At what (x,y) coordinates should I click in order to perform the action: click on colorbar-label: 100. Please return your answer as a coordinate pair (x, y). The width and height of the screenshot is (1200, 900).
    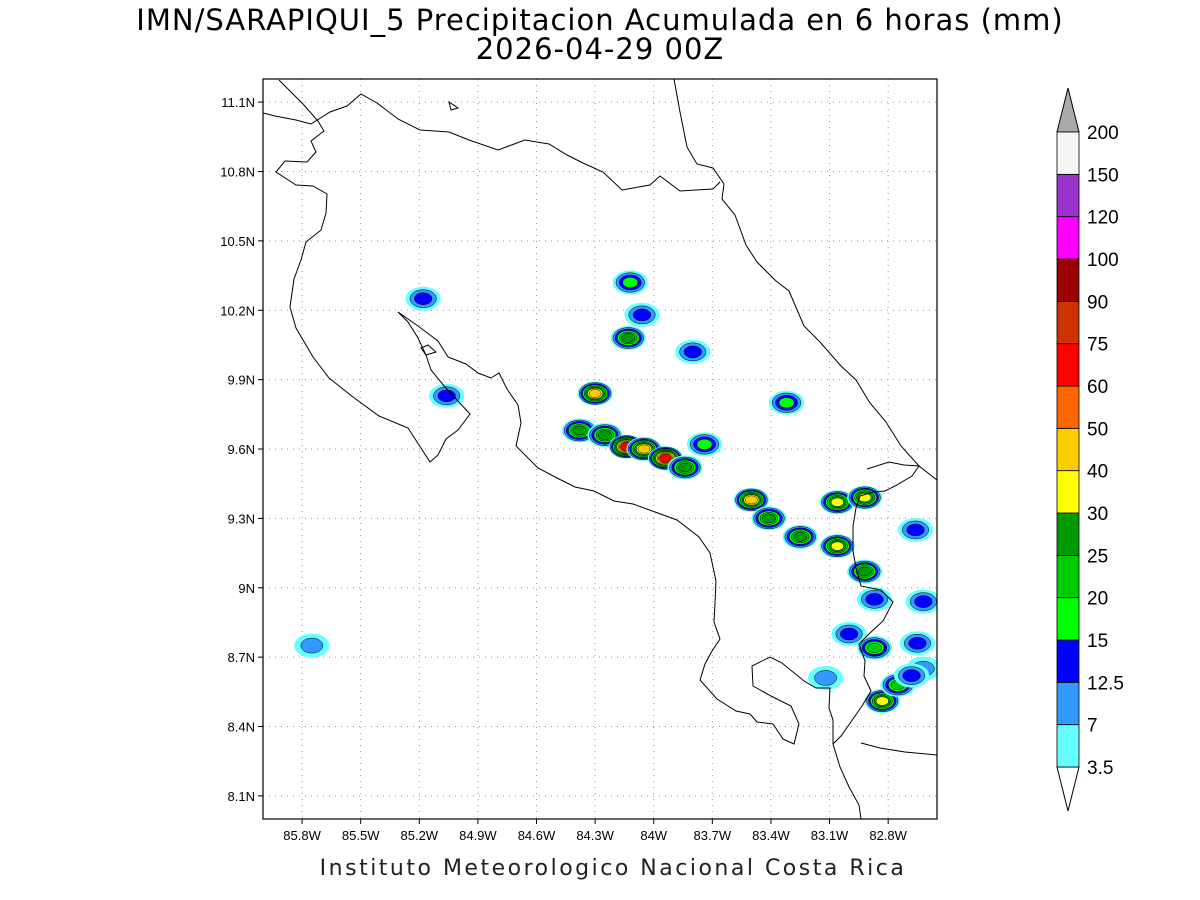
    Looking at the image, I should click on (1103, 260).